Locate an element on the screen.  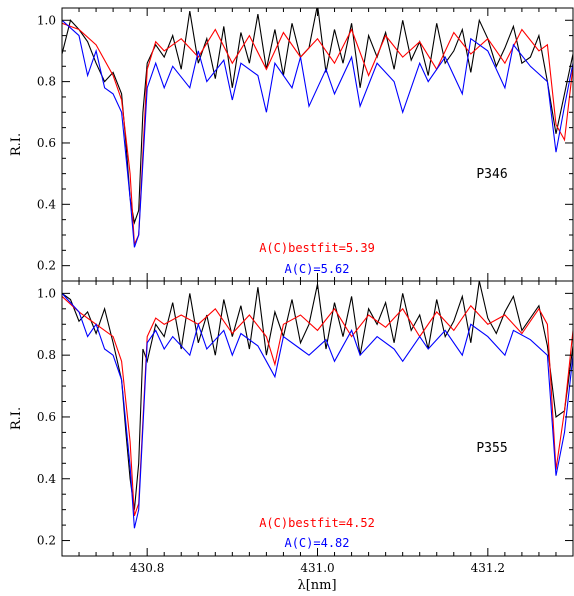
panel-label: P355 is located at coordinates (491, 448).